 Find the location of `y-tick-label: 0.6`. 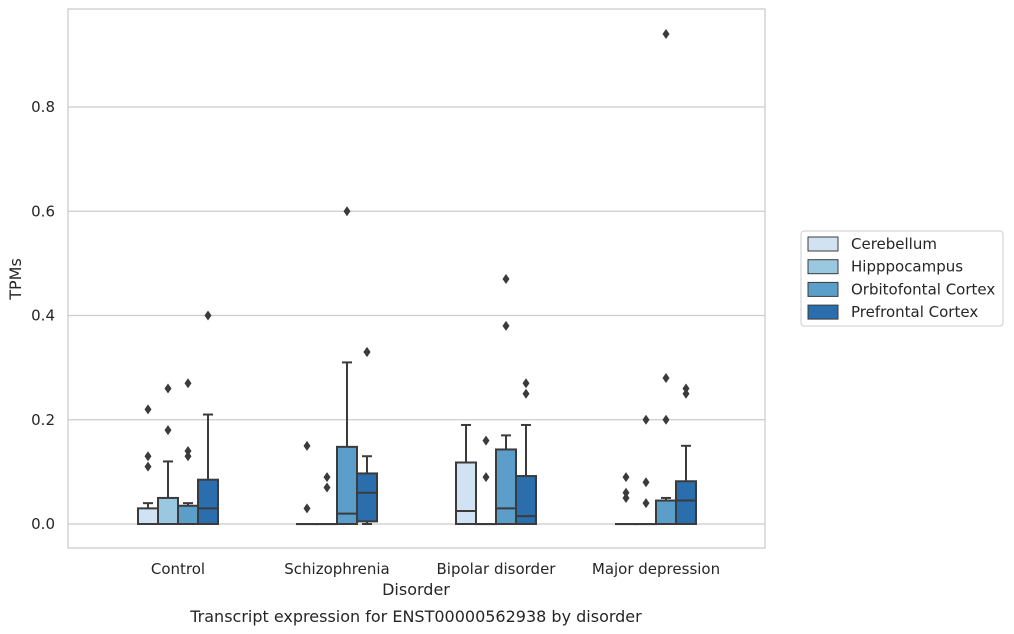

y-tick-label: 0.6 is located at coordinates (43, 211).